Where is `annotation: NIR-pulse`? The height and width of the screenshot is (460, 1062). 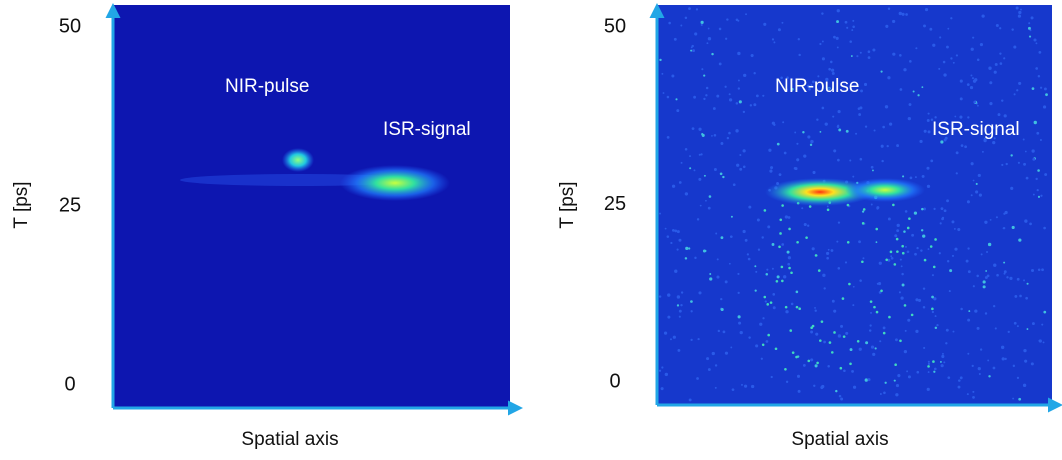
annotation: NIR-pulse is located at coordinates (267, 86).